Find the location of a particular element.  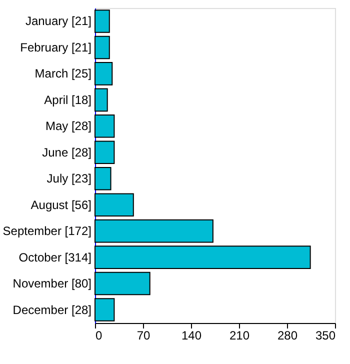

y-tick-label: April [18] is located at coordinates (68, 99).